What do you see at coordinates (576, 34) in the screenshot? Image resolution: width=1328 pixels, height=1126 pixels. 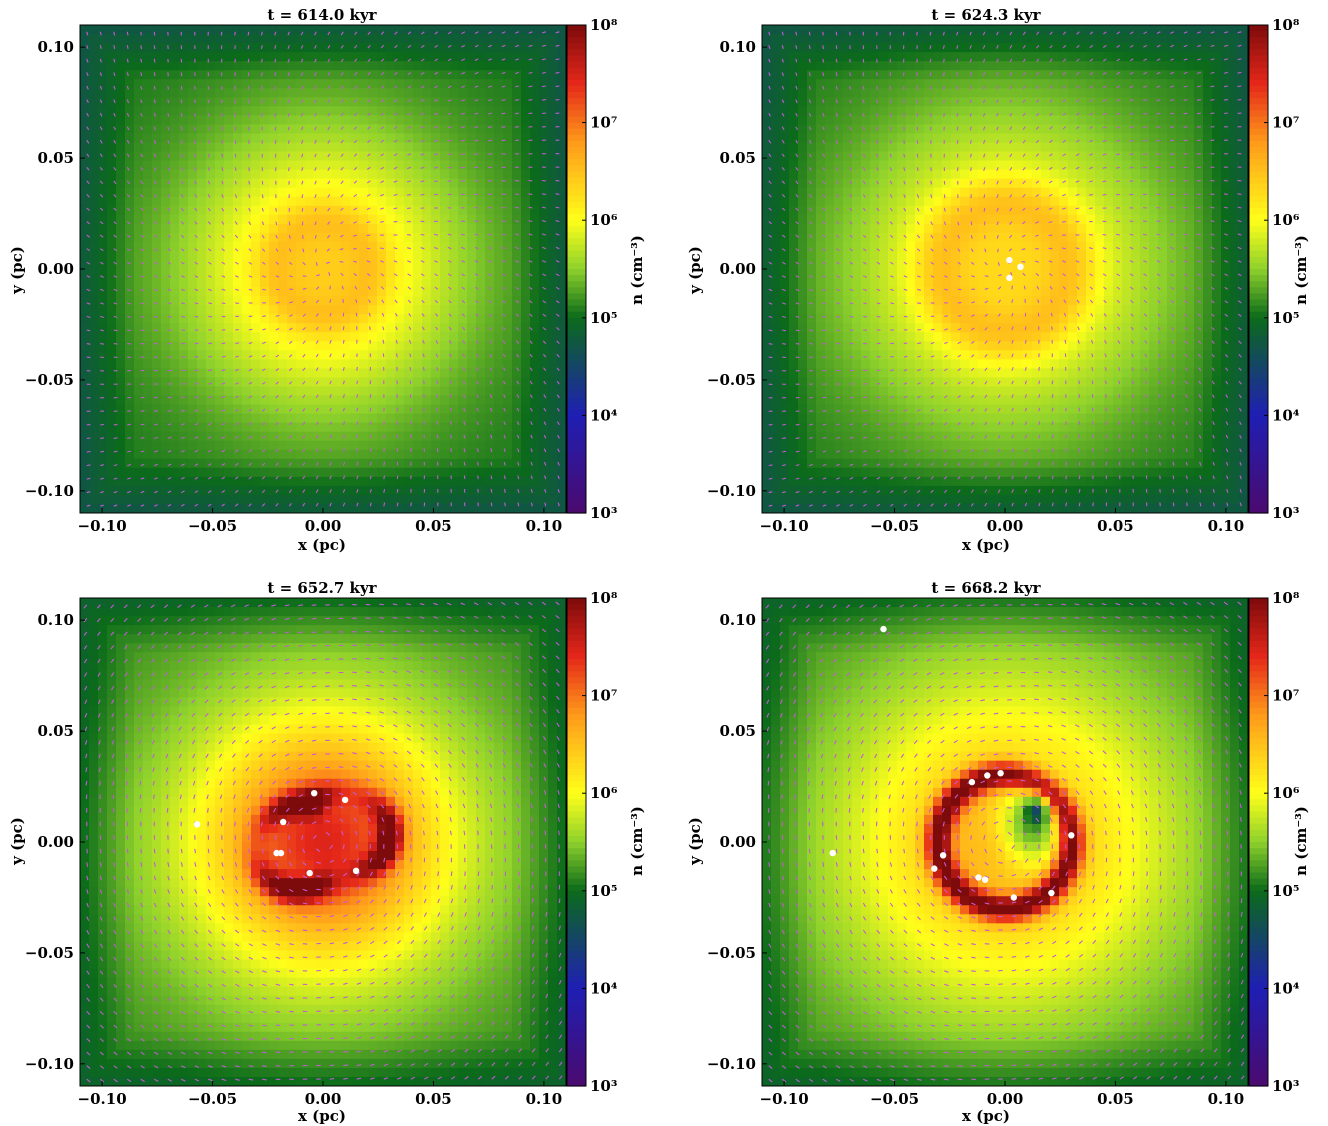 I see `colorbar-cell` at bounding box center [576, 34].